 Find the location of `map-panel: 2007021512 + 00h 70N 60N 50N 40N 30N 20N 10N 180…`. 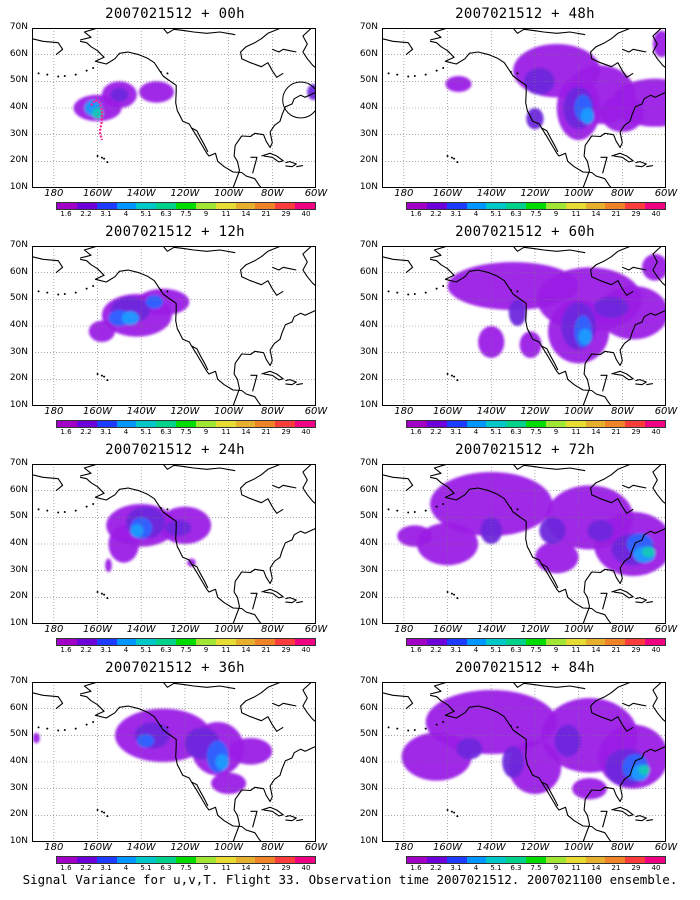

map-panel: 2007021512 + 00h 70N 60N 50N 40N 30N 20N 10N 180… is located at coordinates (175, 109).